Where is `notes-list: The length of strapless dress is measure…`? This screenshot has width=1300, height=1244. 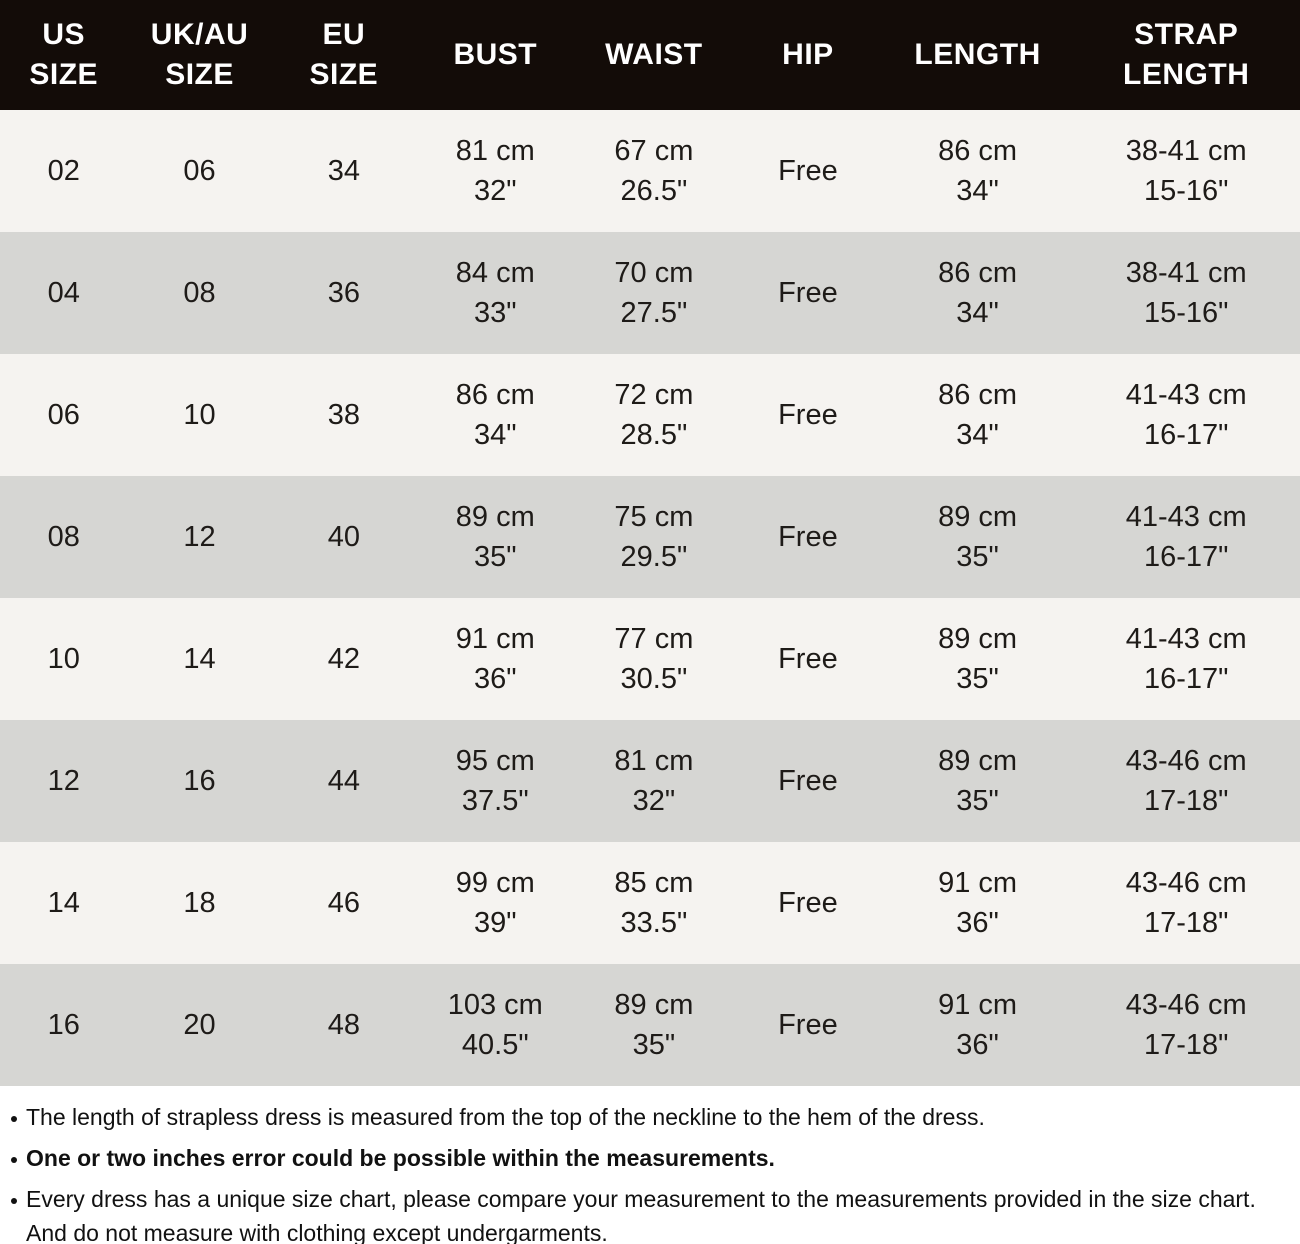 notes-list: The length of strapless dress is measure… is located at coordinates (650, 1165).